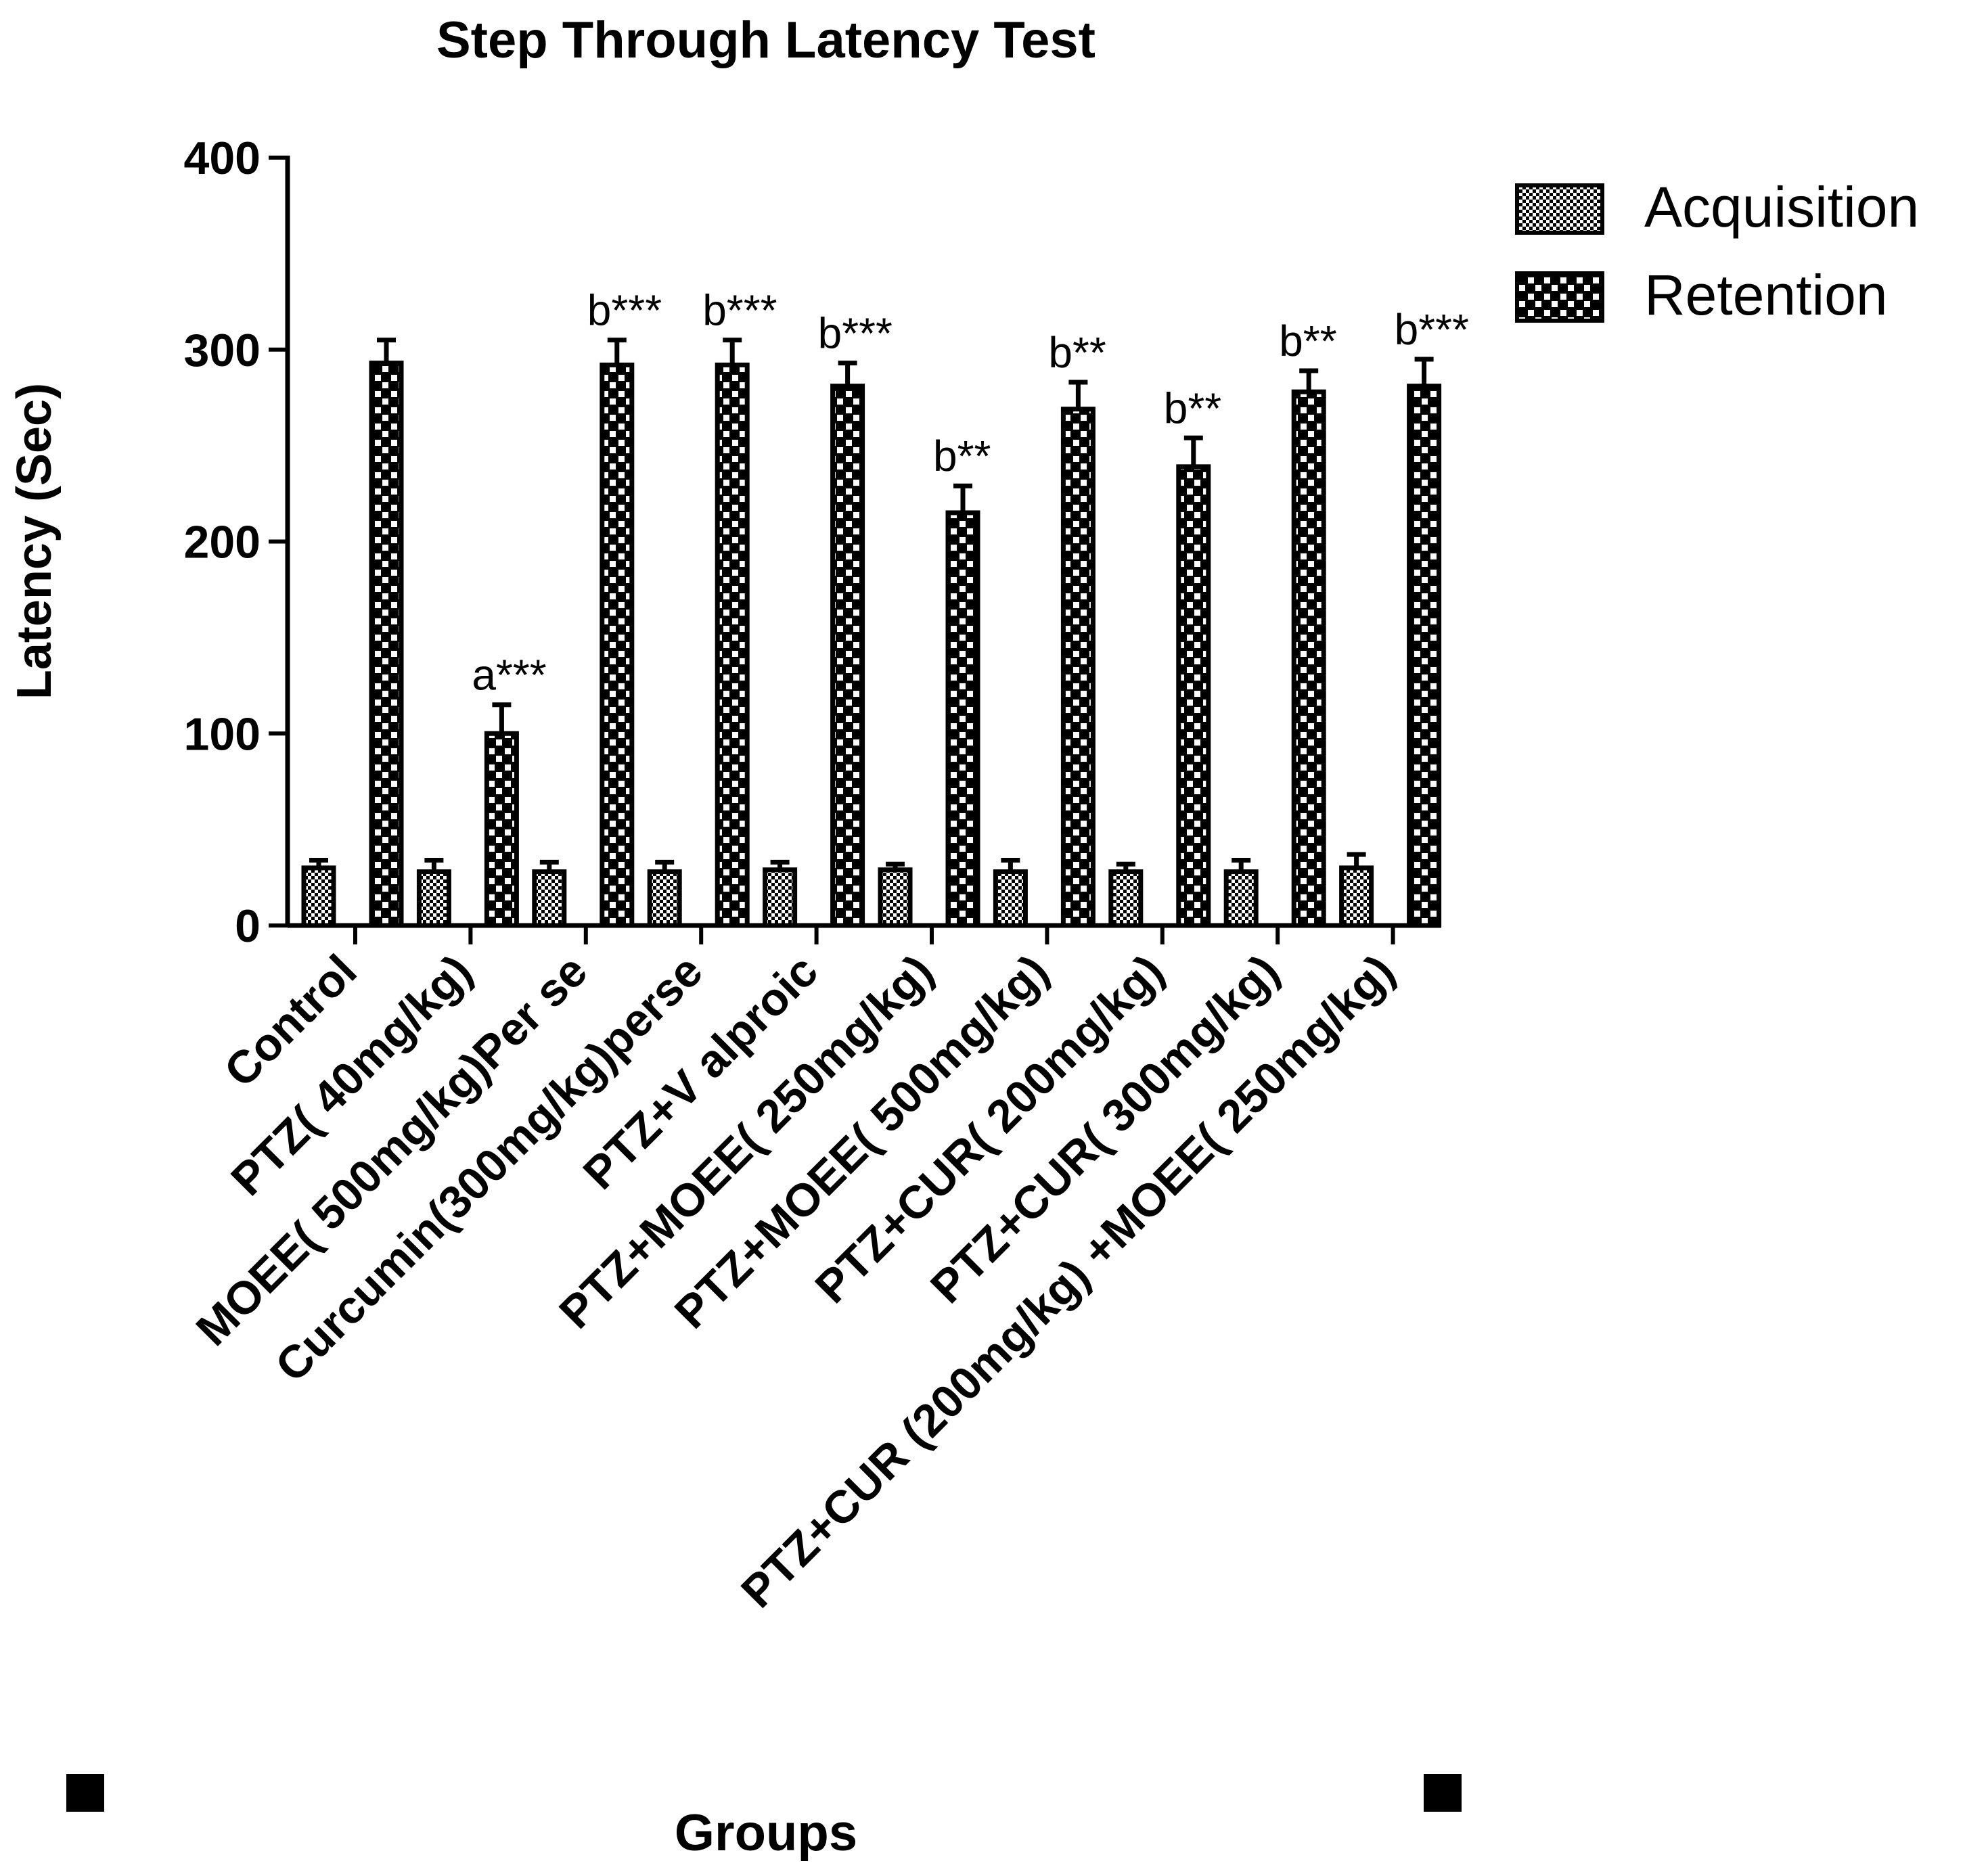  I want to click on y-tick-label-0: 0, so click(248, 926).